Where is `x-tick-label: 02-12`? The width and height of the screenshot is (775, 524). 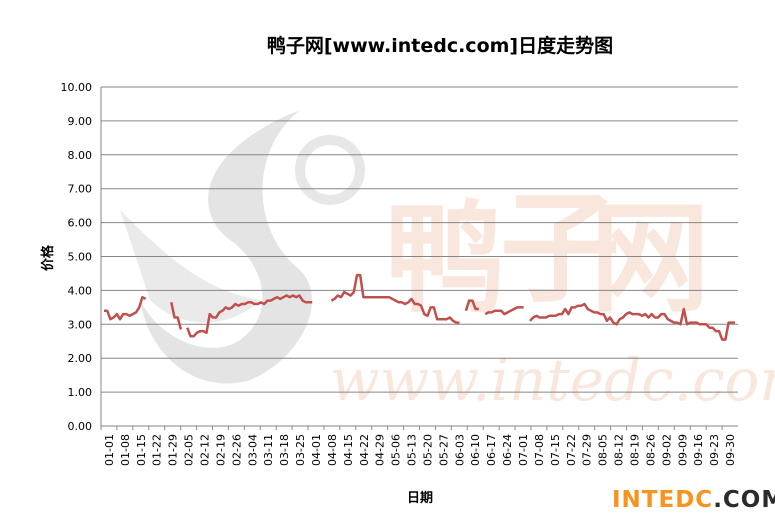 x-tick-label: 02-12 is located at coordinates (205, 450).